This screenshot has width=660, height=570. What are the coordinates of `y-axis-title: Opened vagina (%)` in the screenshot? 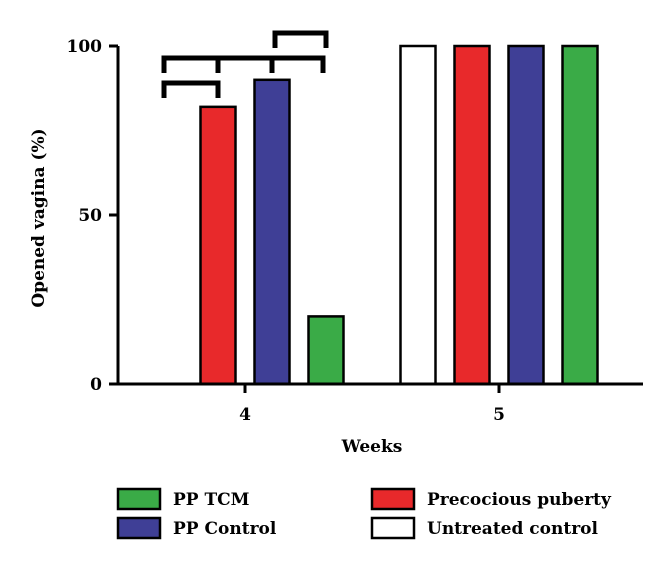 It's located at (39, 217).